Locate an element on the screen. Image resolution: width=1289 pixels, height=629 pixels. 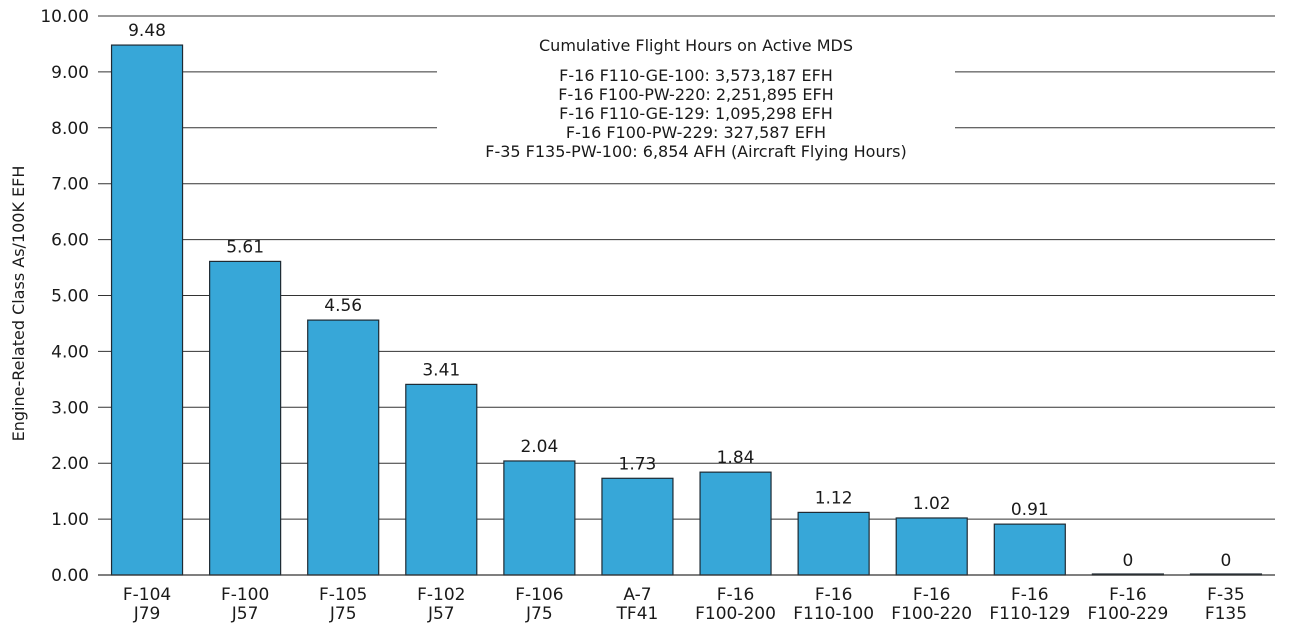
x-tick-label: F-105 is located at coordinates (343, 595).